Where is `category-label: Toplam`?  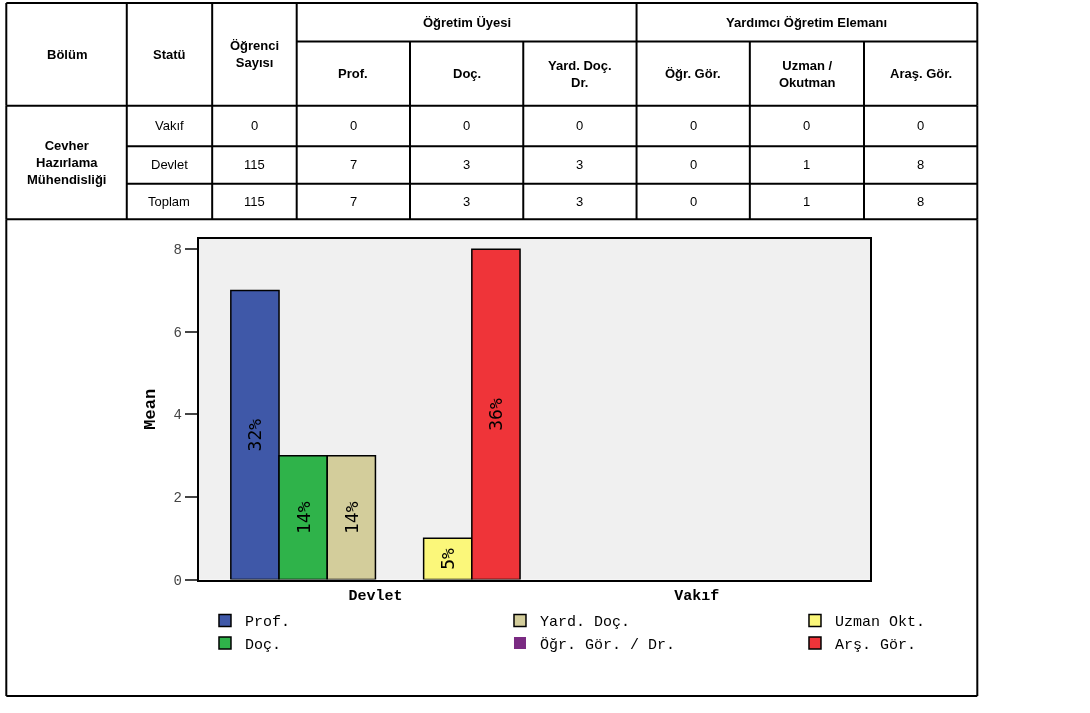 category-label: Toplam is located at coordinates (169, 201).